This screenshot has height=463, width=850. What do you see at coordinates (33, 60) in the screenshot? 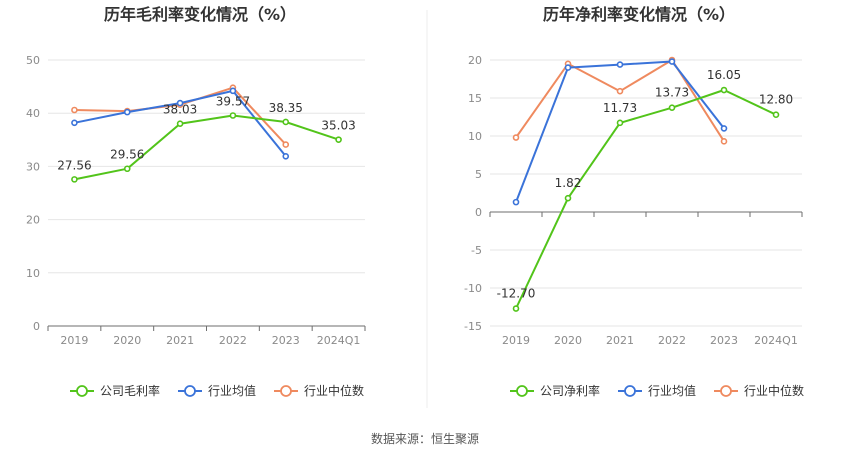
I see `y-tick-label: 50` at bounding box center [33, 60].